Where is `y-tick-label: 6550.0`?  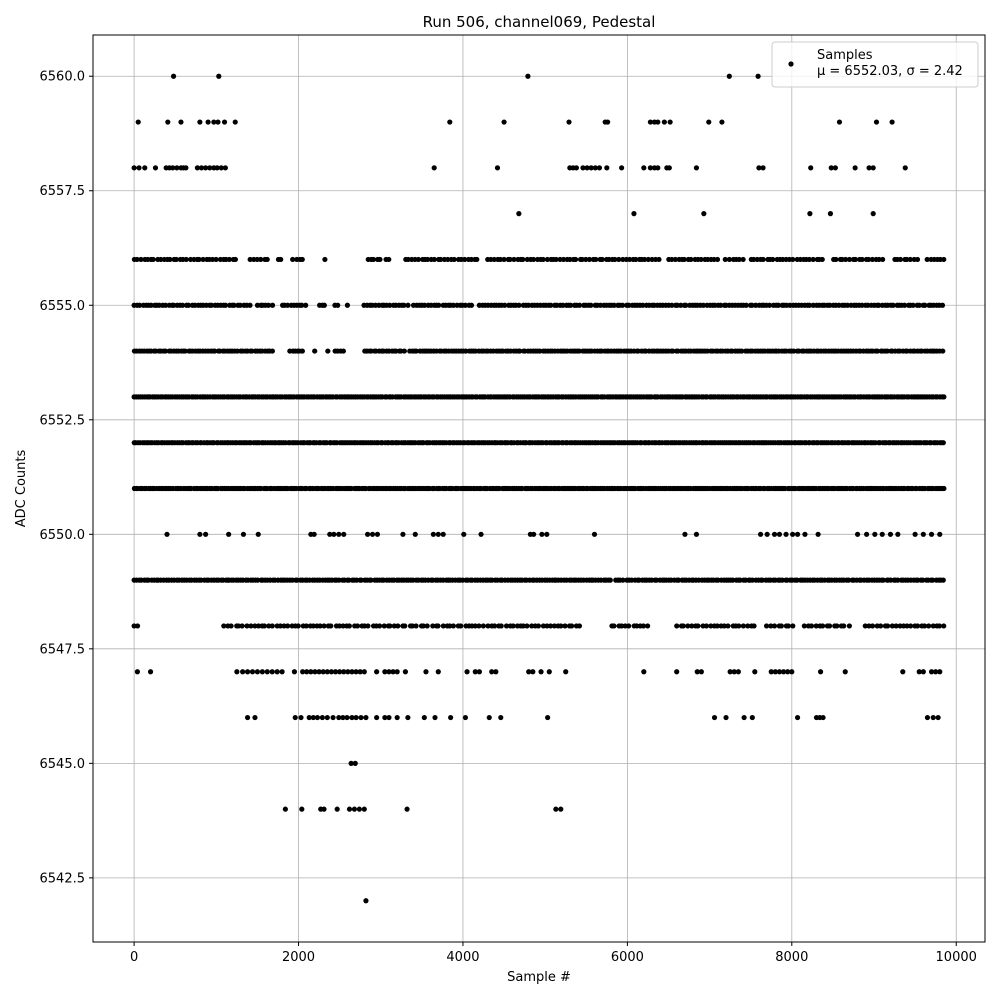 y-tick-label: 6550.0 is located at coordinates (63, 535).